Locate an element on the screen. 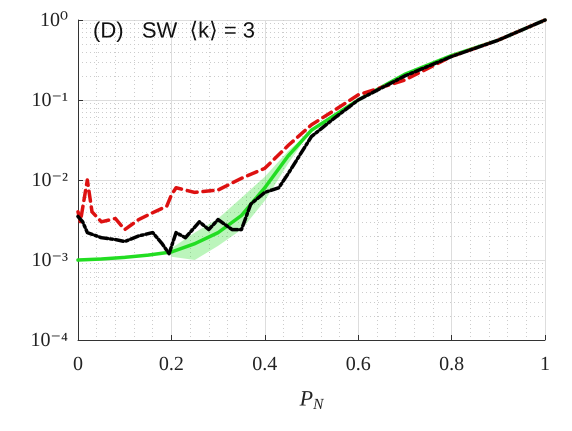  x-tick-label: 1 is located at coordinates (545, 364).